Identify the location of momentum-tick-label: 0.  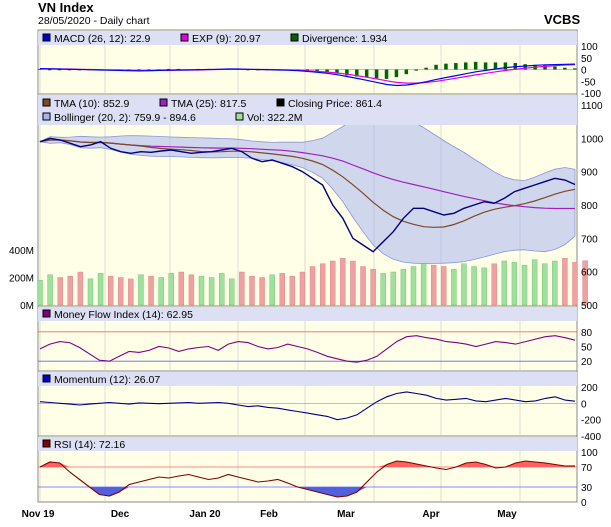
(584, 404).